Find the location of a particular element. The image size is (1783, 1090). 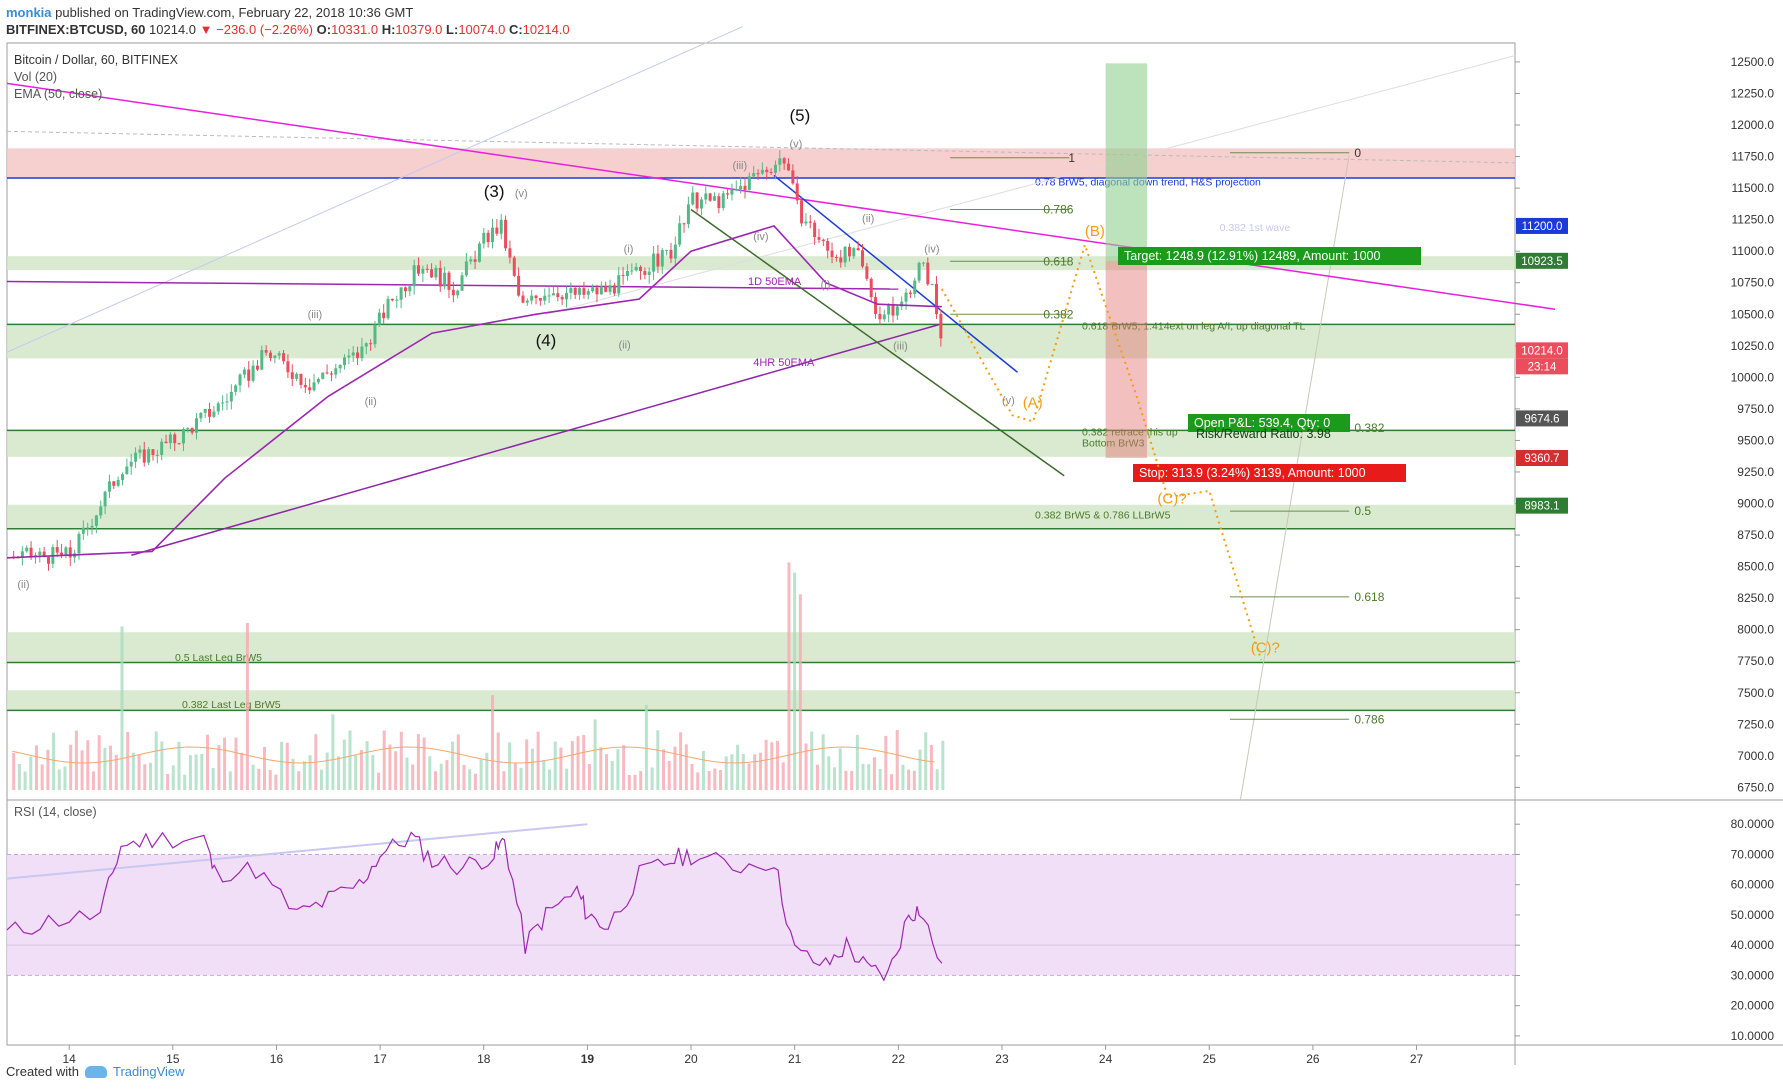

price-badge-sub-2: 23:14 is located at coordinates (1542, 367).